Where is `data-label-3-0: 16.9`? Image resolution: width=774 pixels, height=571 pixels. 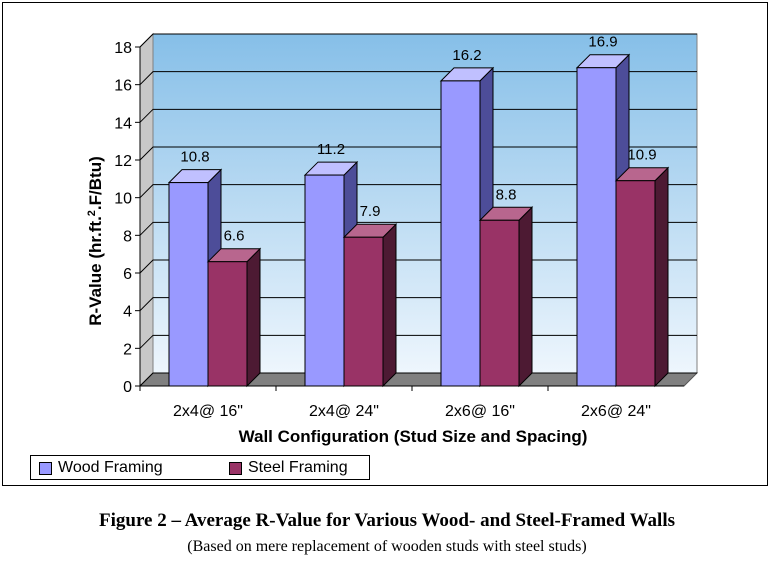 data-label-3-0: 16.9 is located at coordinates (602, 42).